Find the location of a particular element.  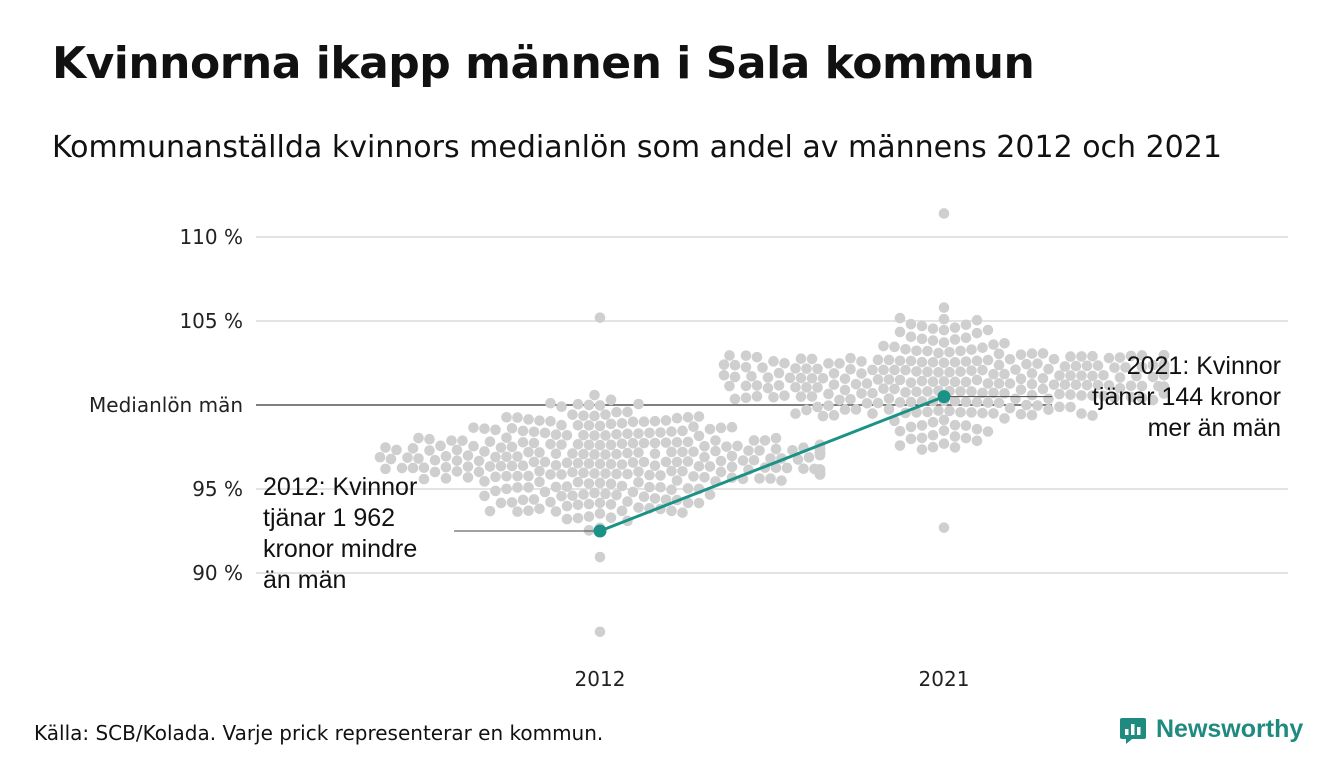

annotation-2012-line: än män is located at coordinates (304, 580).